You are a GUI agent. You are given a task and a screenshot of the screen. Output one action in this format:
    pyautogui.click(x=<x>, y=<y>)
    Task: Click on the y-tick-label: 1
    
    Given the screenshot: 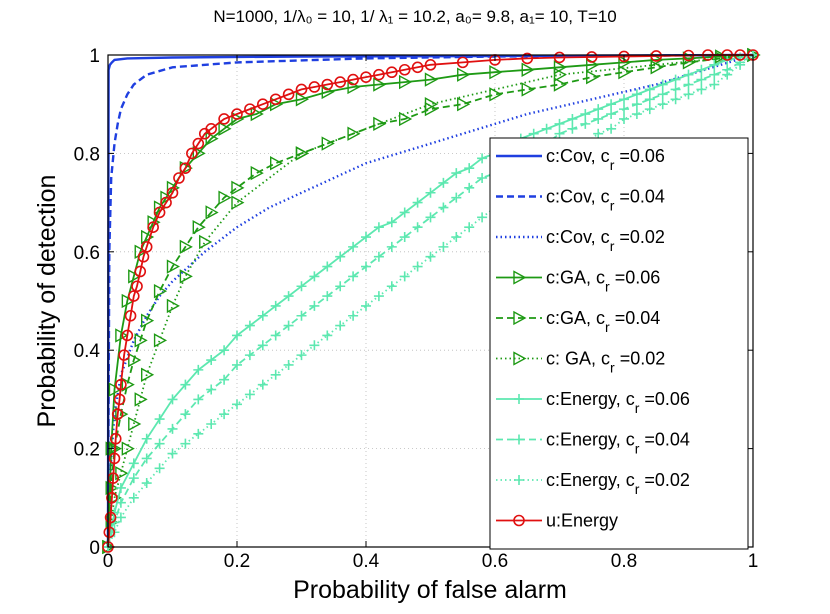 What is the action you would take?
    pyautogui.click(x=94, y=56)
    